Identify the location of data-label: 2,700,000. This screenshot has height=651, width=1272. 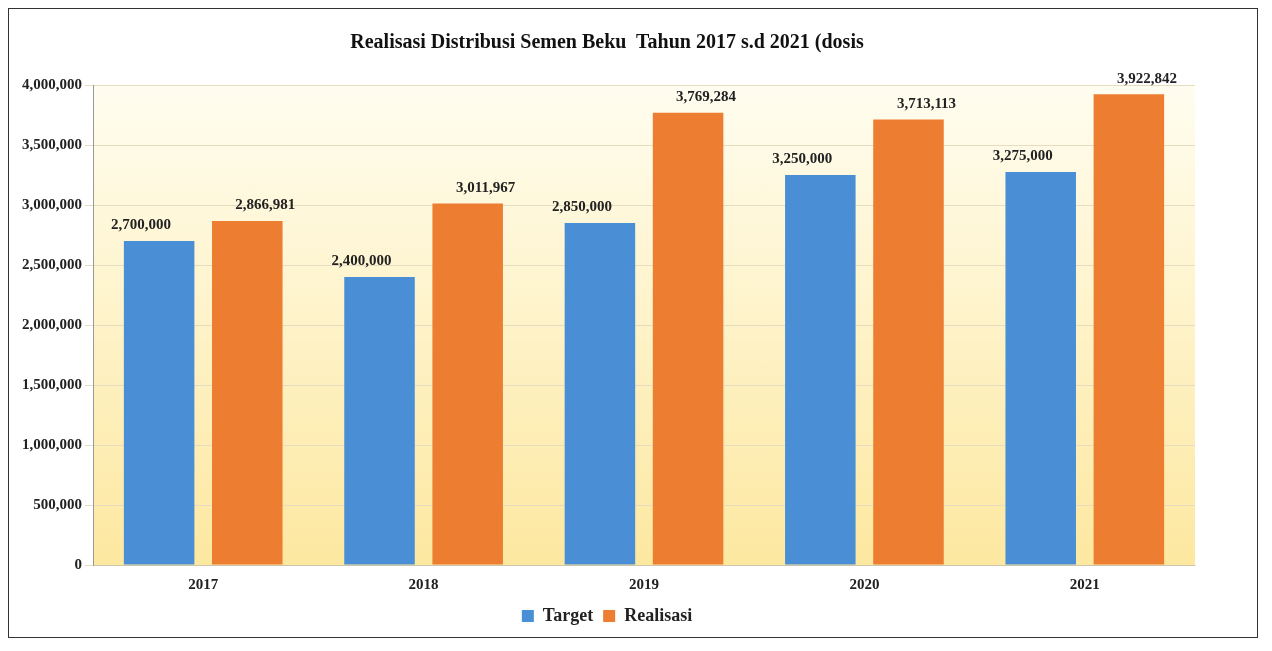
(141, 224).